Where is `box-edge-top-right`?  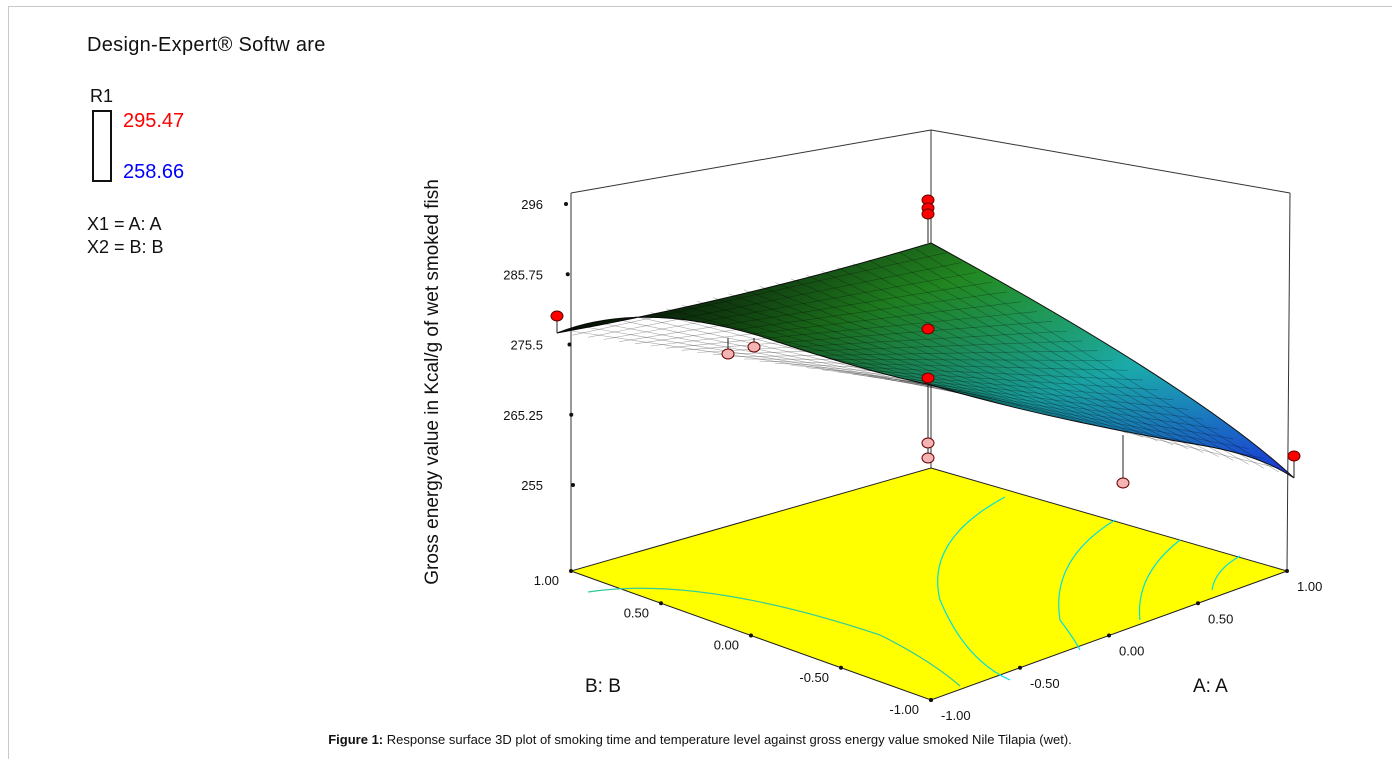 box-edge-top-right is located at coordinates (1110, 161).